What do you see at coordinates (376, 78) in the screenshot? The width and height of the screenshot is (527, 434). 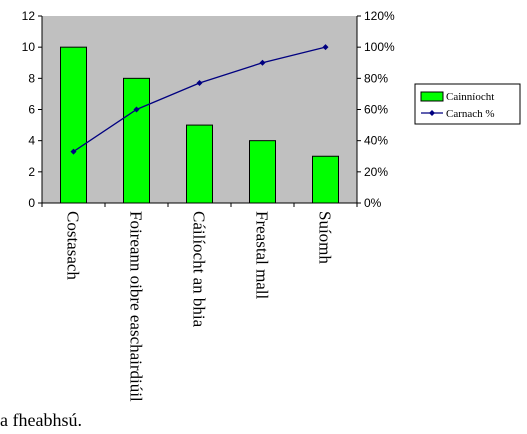 I see `right-tick-label: 80%` at bounding box center [376, 78].